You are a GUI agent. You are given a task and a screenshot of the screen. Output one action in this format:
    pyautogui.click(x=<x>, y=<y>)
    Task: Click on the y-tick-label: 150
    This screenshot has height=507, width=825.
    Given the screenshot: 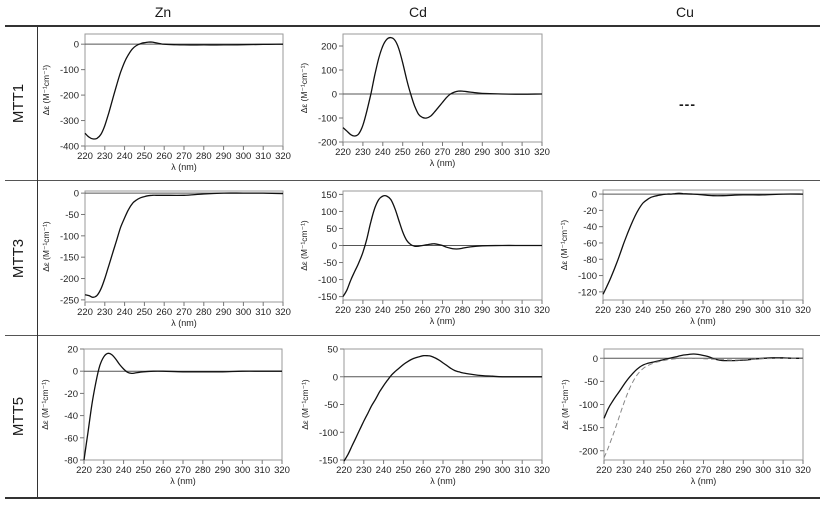 What is the action you would take?
    pyautogui.click(x=329, y=195)
    